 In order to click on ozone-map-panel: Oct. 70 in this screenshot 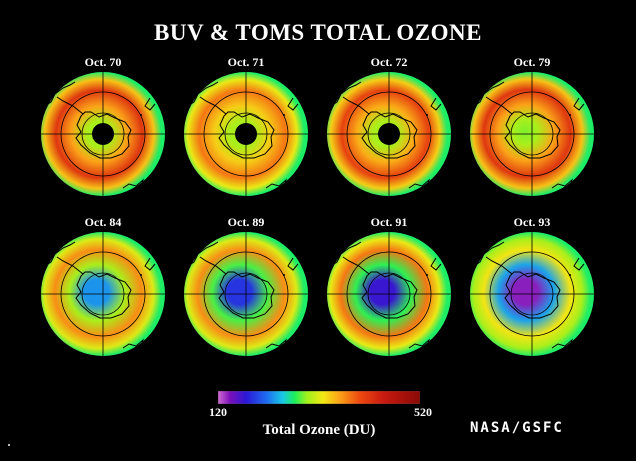, I will do `click(103, 135)`.